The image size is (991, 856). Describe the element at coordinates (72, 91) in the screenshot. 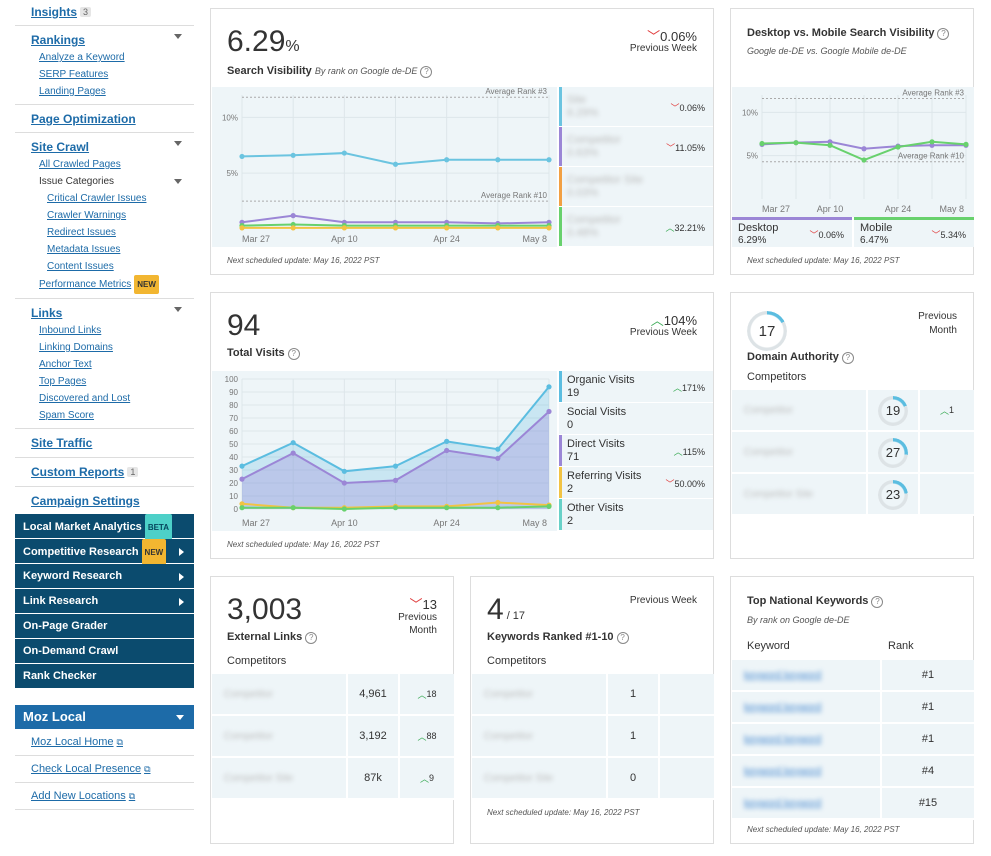

I see `sidebar-link-landing-pages: Landing Pages` at that location.